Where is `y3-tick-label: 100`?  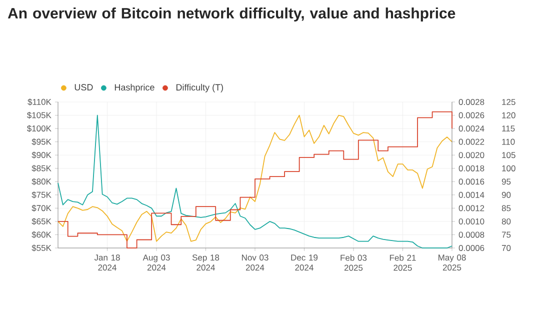
y3-tick-label: 100 is located at coordinates (509, 168).